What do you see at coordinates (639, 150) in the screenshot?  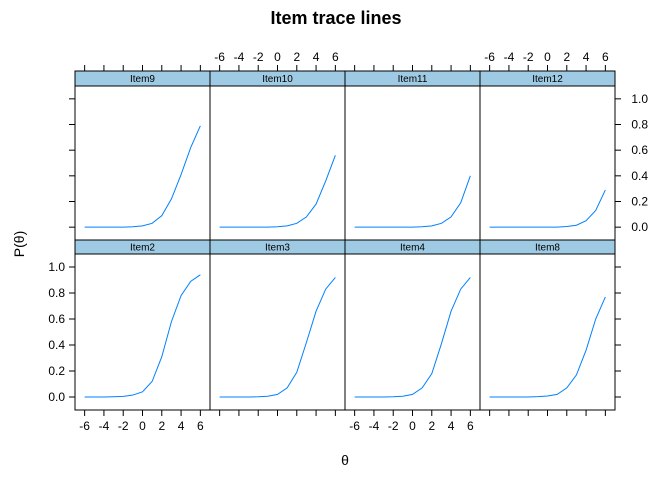 I see `y-tick-label-right: 0.6` at bounding box center [639, 150].